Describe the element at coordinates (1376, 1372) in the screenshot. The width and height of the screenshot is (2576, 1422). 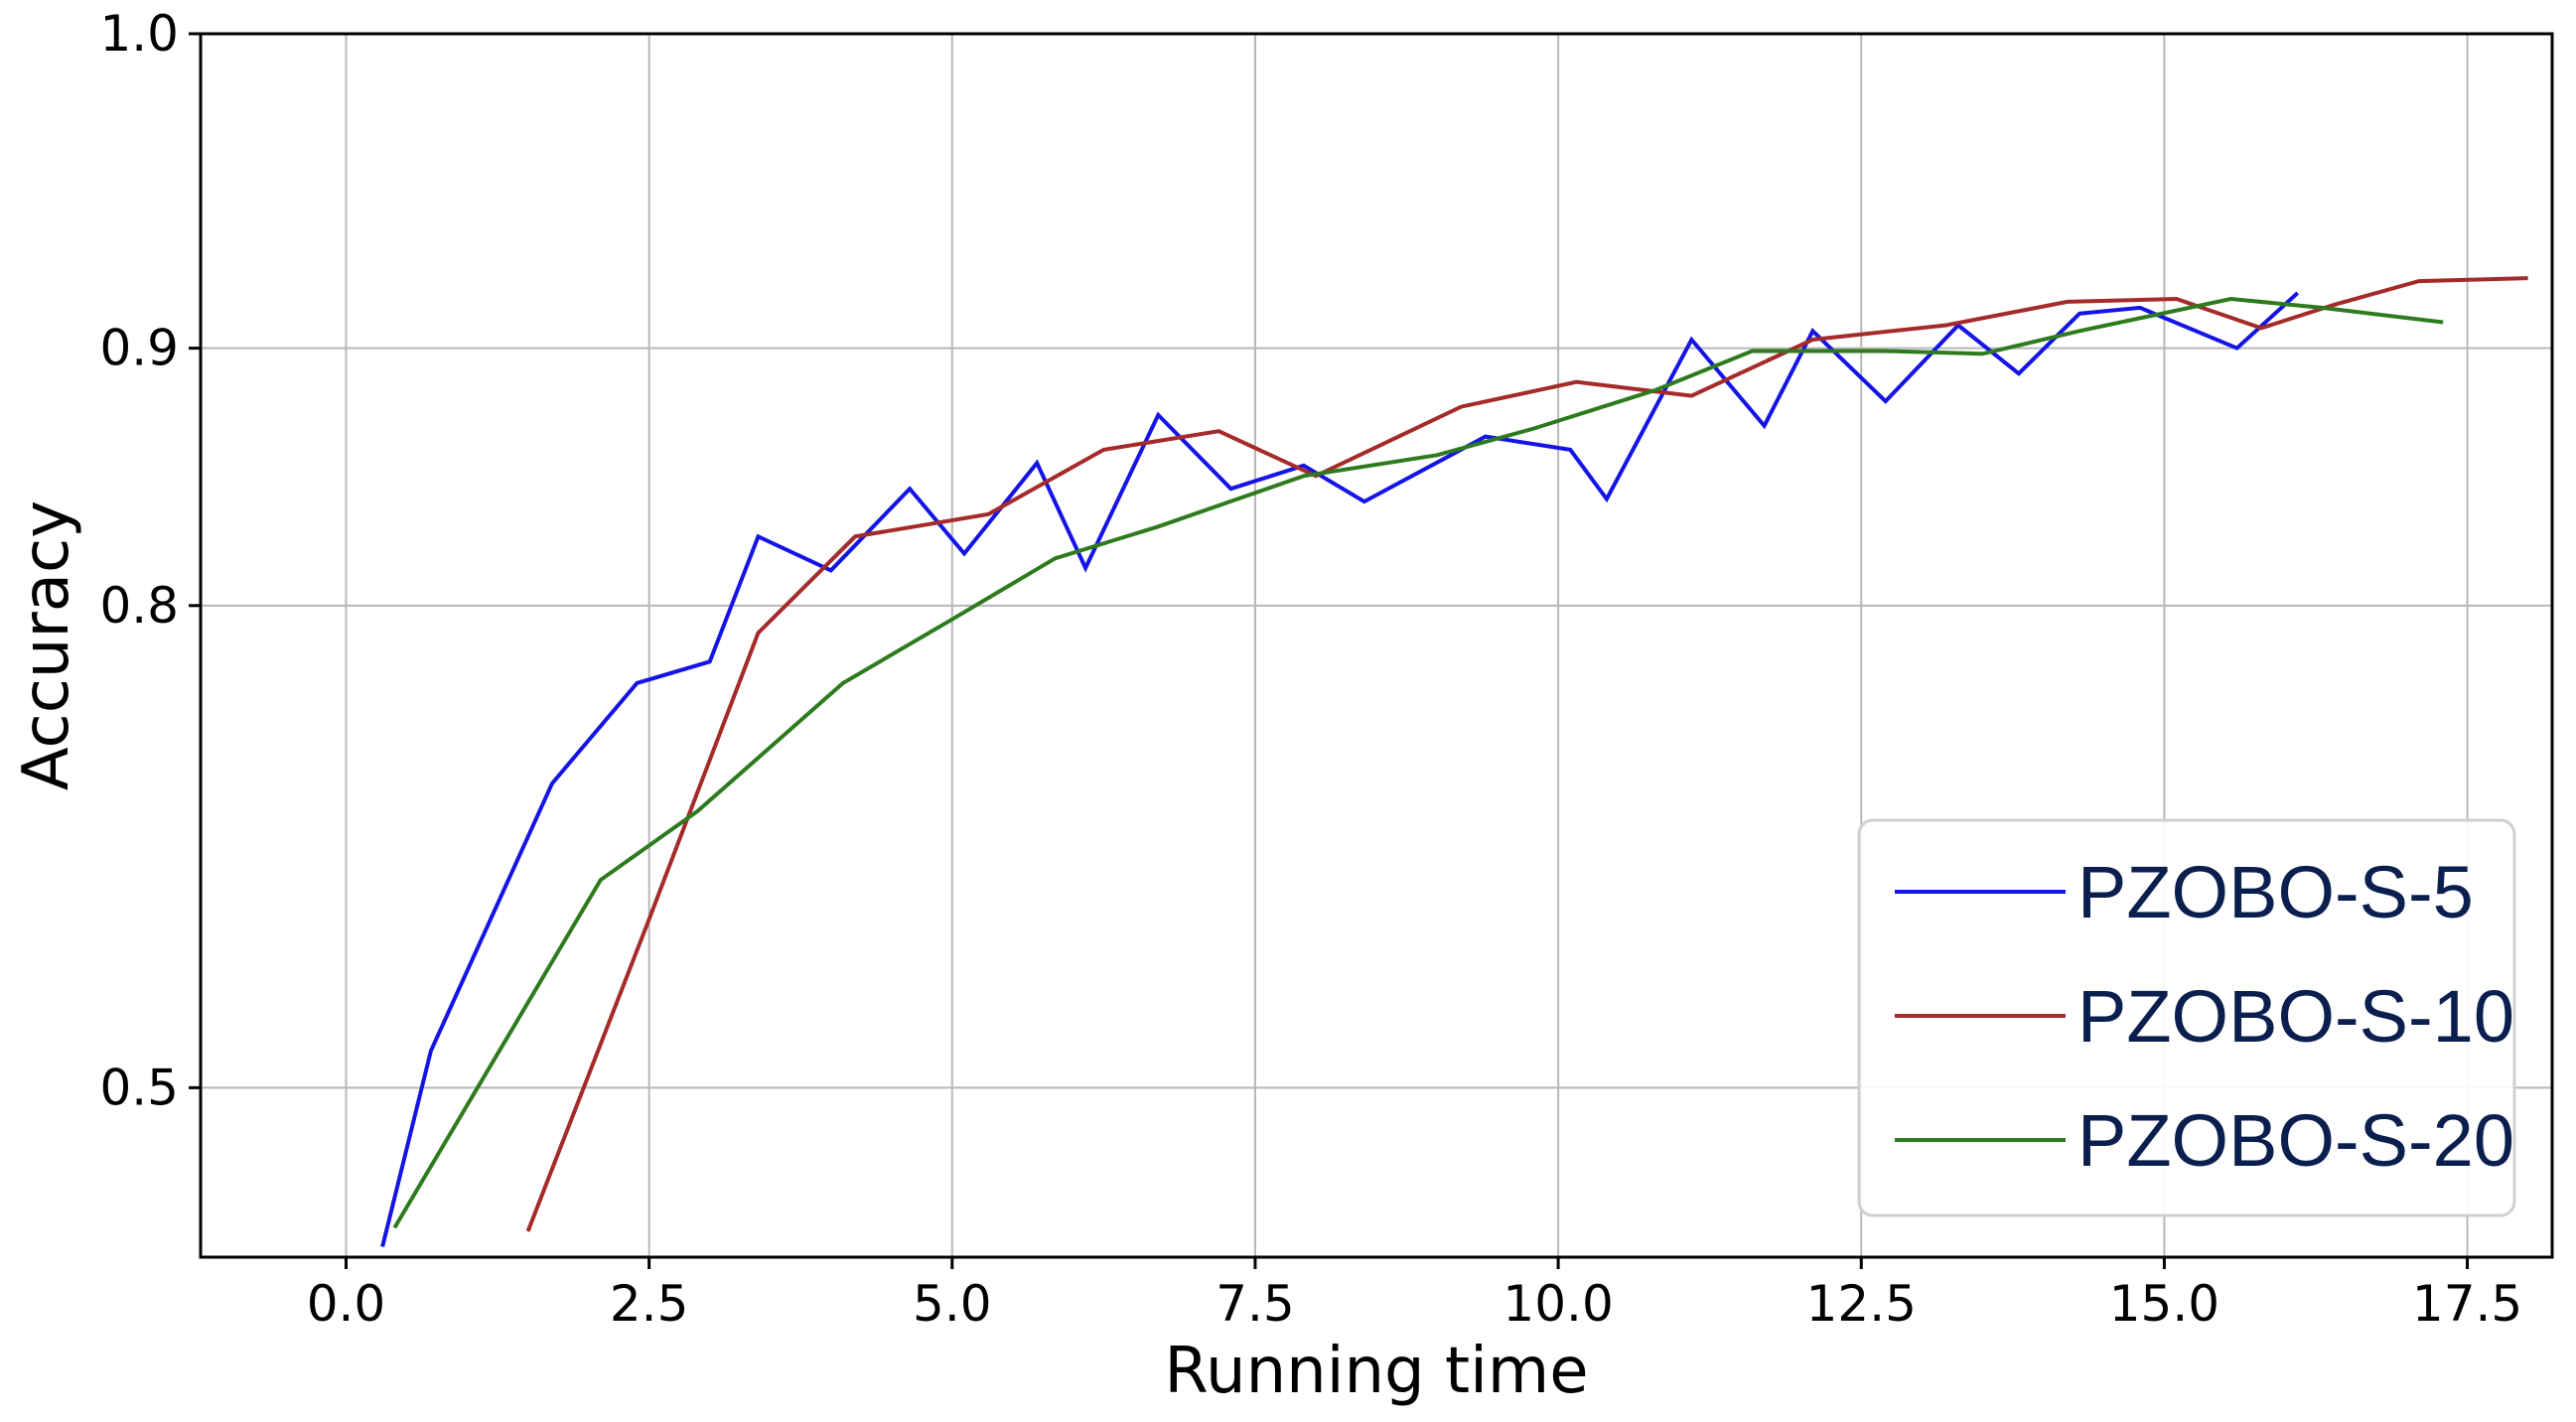
I see `x-axis-label: Running time` at that location.